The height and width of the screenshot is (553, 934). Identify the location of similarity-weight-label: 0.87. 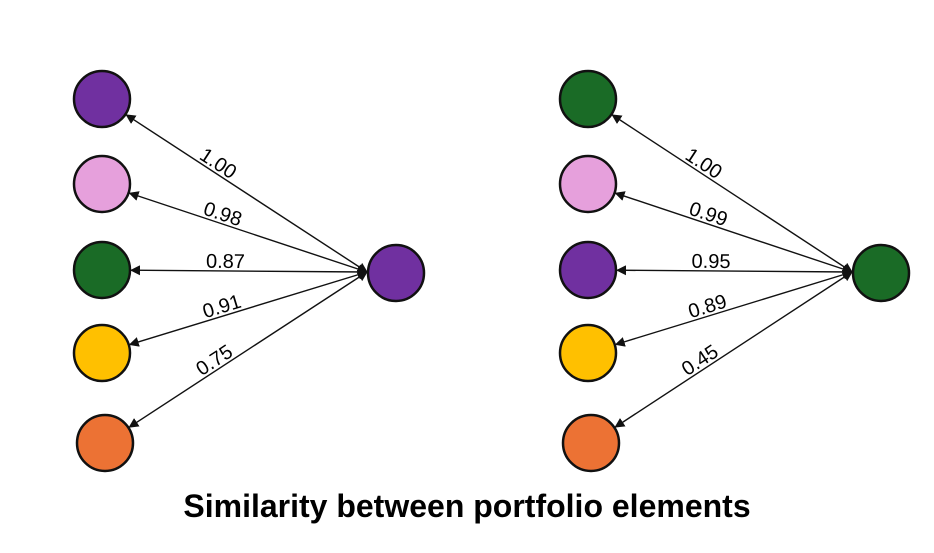
(225, 262).